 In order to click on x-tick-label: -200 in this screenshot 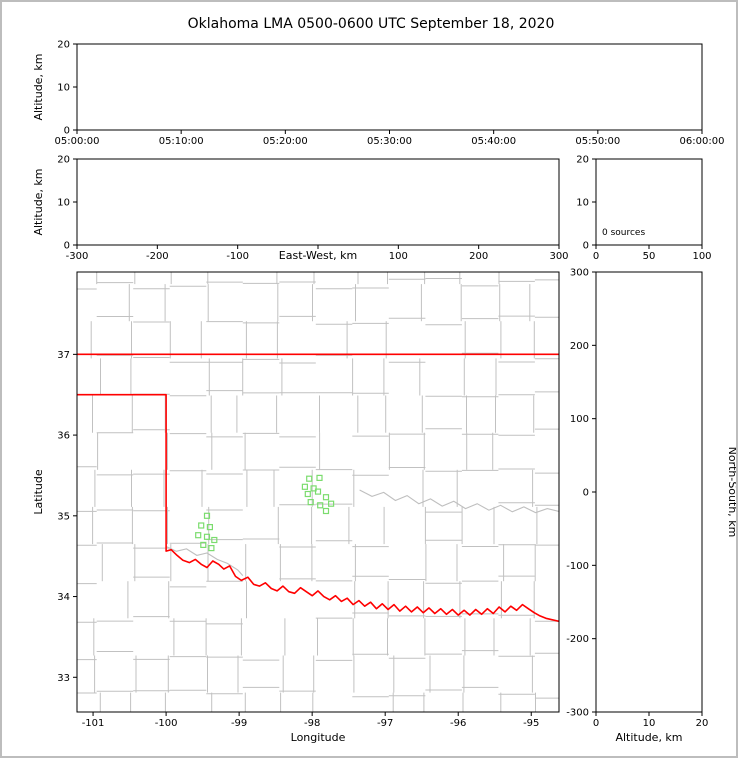, I will do `click(157, 256)`.